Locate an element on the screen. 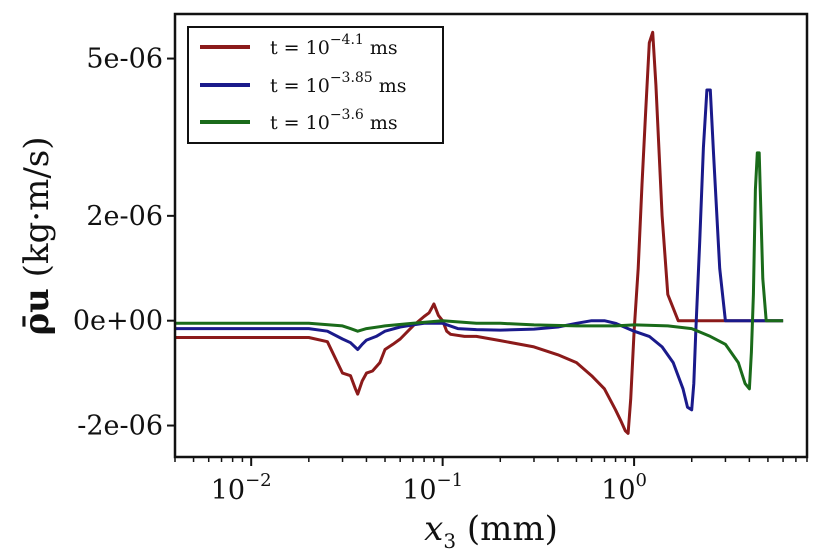 The width and height of the screenshot is (831, 554). x-tick-label: 10⁻¹ is located at coordinates (432, 488).